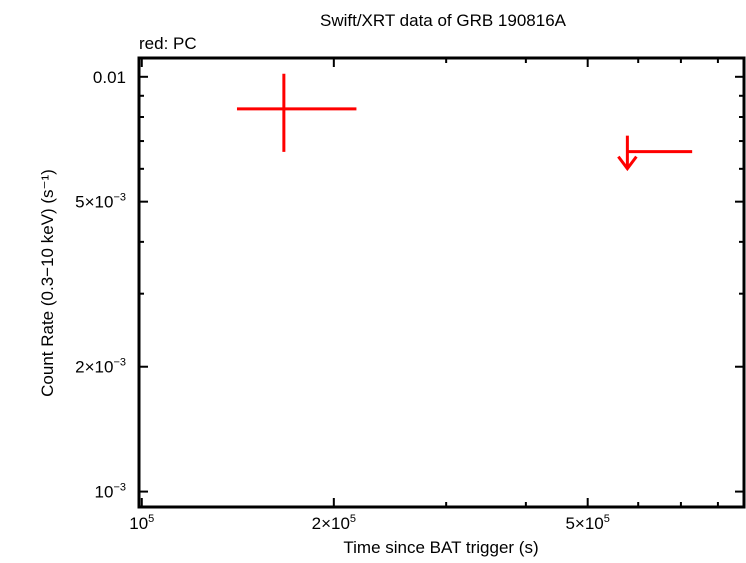 The width and height of the screenshot is (746, 563). Describe the element at coordinates (110, 492) in the screenshot. I see `y-tick-label: 10−3` at that location.